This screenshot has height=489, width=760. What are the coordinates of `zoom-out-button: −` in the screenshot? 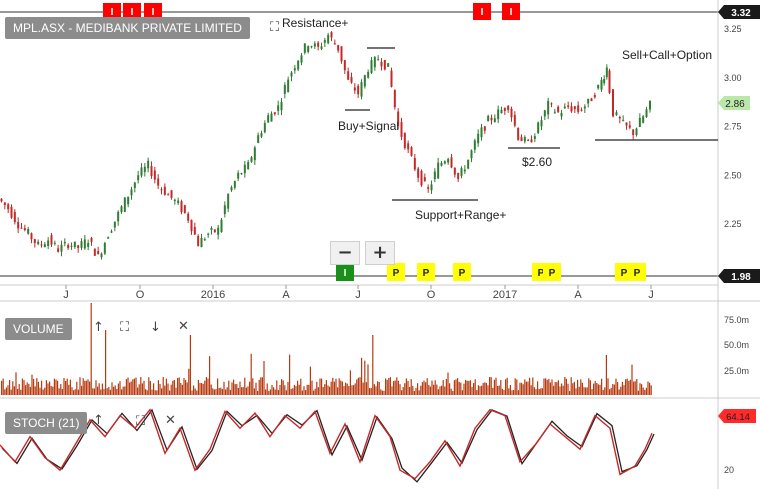 It's located at (345, 253).